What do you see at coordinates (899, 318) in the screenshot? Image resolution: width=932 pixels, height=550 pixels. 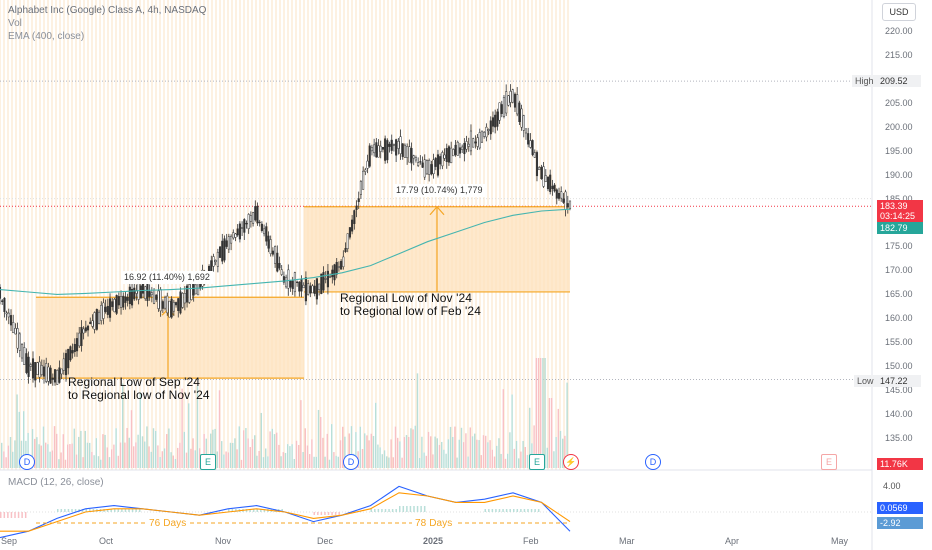 I see `price-tick: 160.00` at bounding box center [899, 318].